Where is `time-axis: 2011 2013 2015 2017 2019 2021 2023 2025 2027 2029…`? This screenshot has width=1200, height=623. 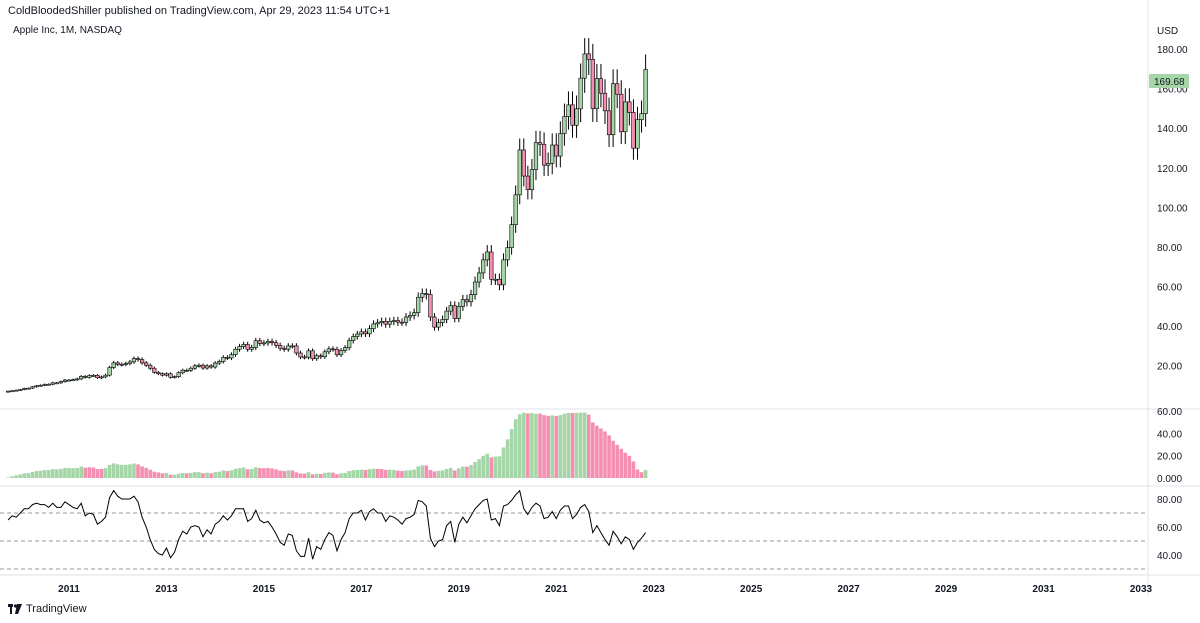
time-axis: 2011 2013 2015 2017 2019 2021 2023 2025 2027 2029… is located at coordinates (605, 589).